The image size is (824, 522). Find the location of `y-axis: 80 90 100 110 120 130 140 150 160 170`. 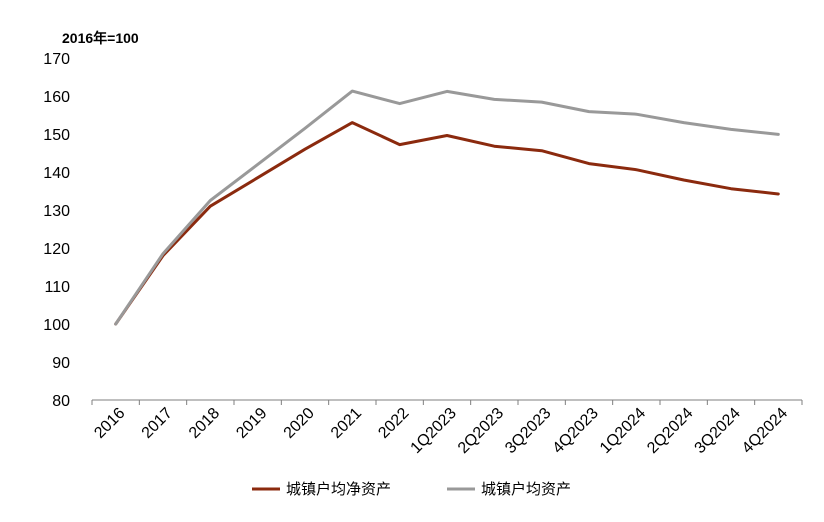

y-axis: 80 90 100 110 120 130 140 150 160 170 is located at coordinates (56, 230).